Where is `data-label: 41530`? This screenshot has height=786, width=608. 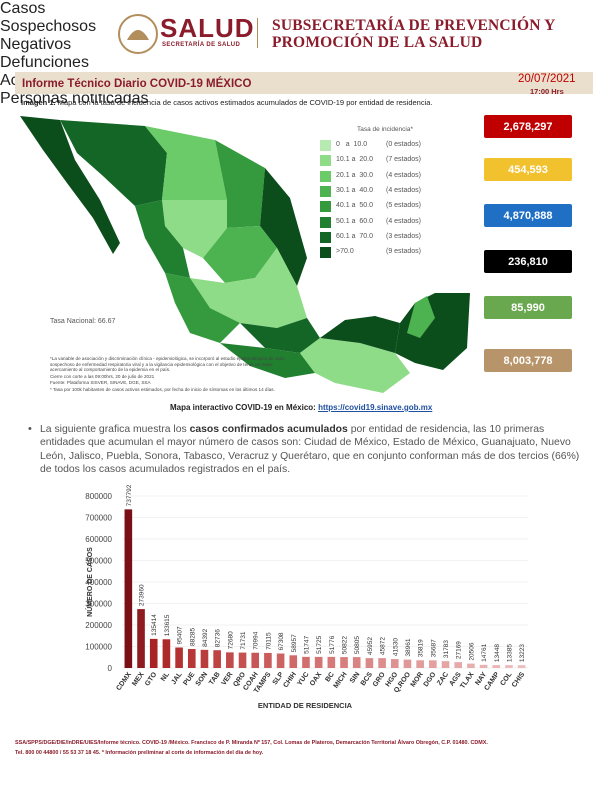 data-label: 41530 is located at coordinates (395, 647).